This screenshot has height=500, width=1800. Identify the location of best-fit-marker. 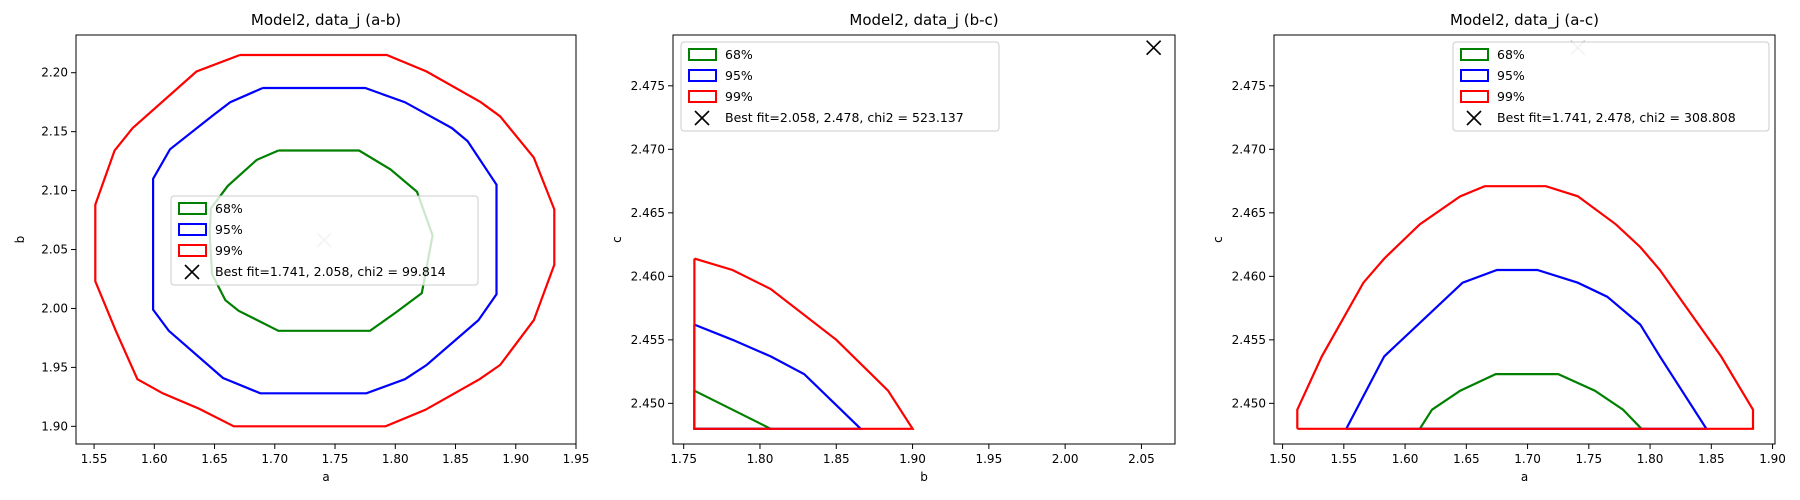
(1154, 48).